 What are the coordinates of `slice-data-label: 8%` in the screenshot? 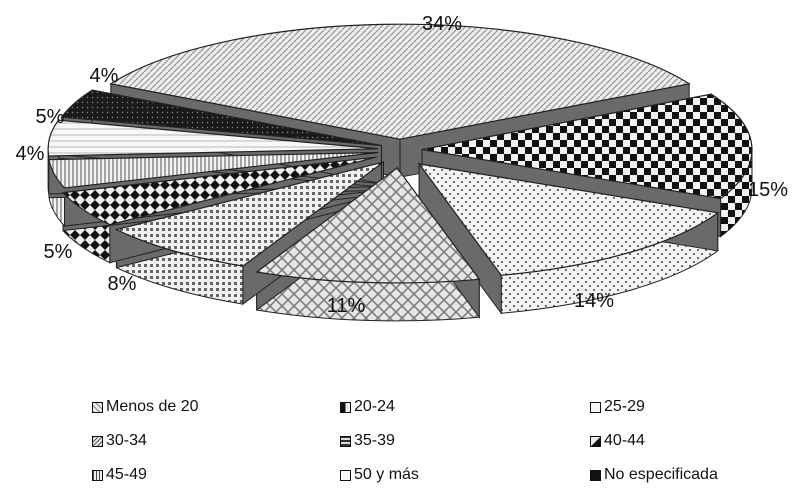 It's located at (122, 284).